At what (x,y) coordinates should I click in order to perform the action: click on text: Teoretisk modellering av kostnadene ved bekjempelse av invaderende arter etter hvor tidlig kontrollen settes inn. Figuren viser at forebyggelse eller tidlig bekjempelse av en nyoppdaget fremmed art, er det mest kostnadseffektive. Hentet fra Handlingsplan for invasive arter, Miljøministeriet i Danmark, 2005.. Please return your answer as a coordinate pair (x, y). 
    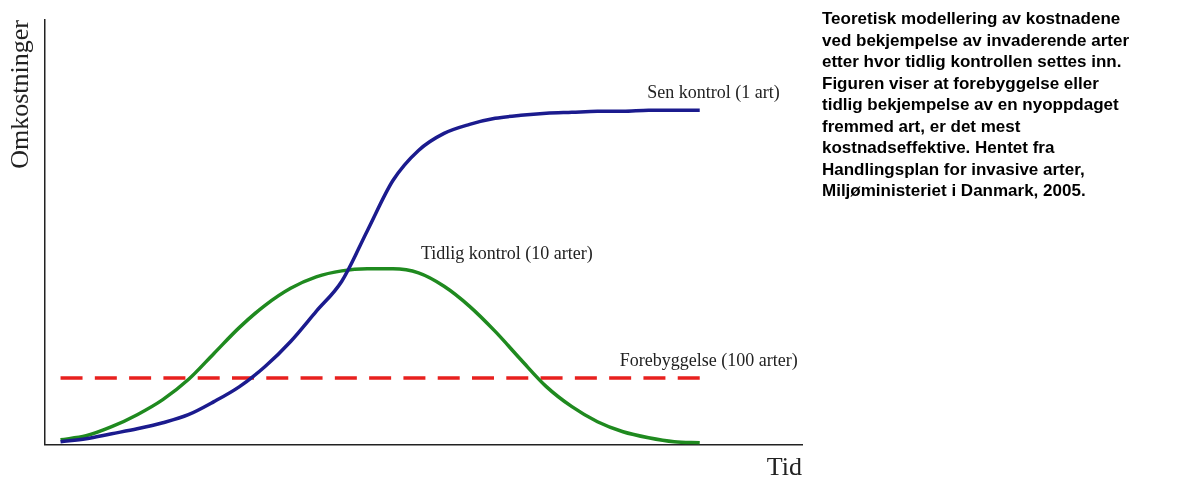
    Looking at the image, I should click on (976, 104).